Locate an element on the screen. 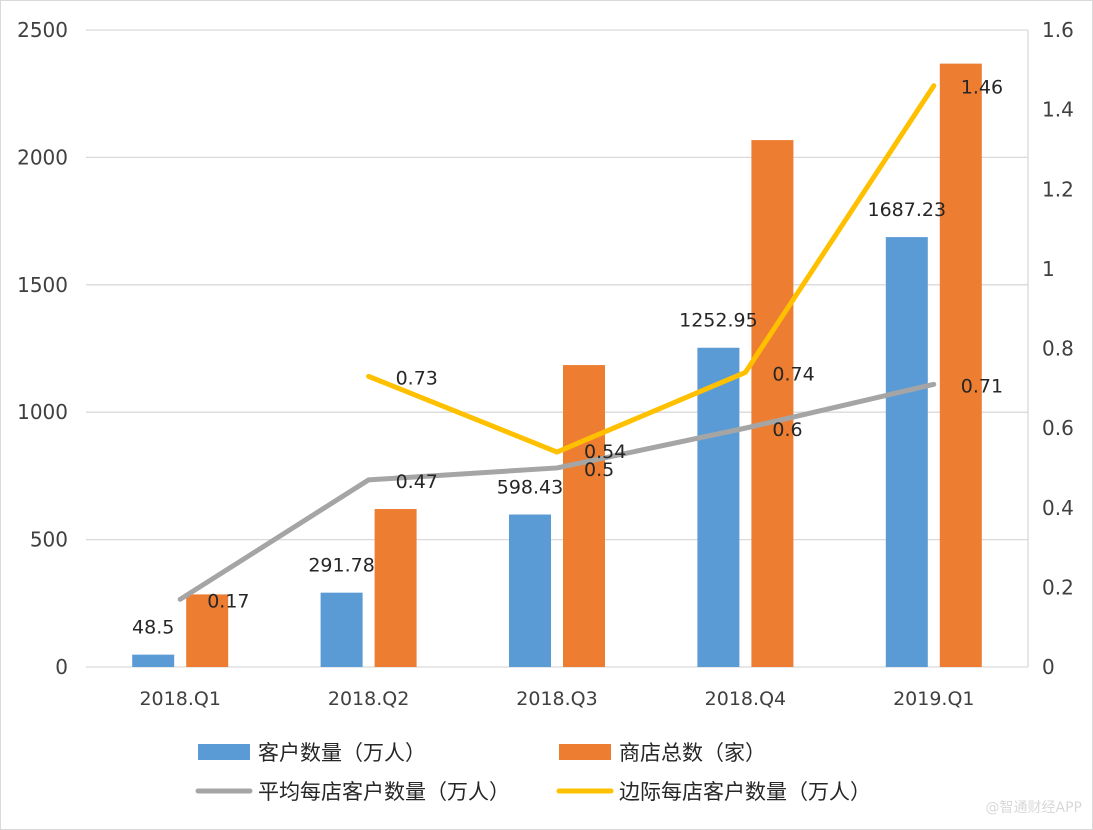 The image size is (1093, 830). legend-label: 商店总数（家） is located at coordinates (692, 753).